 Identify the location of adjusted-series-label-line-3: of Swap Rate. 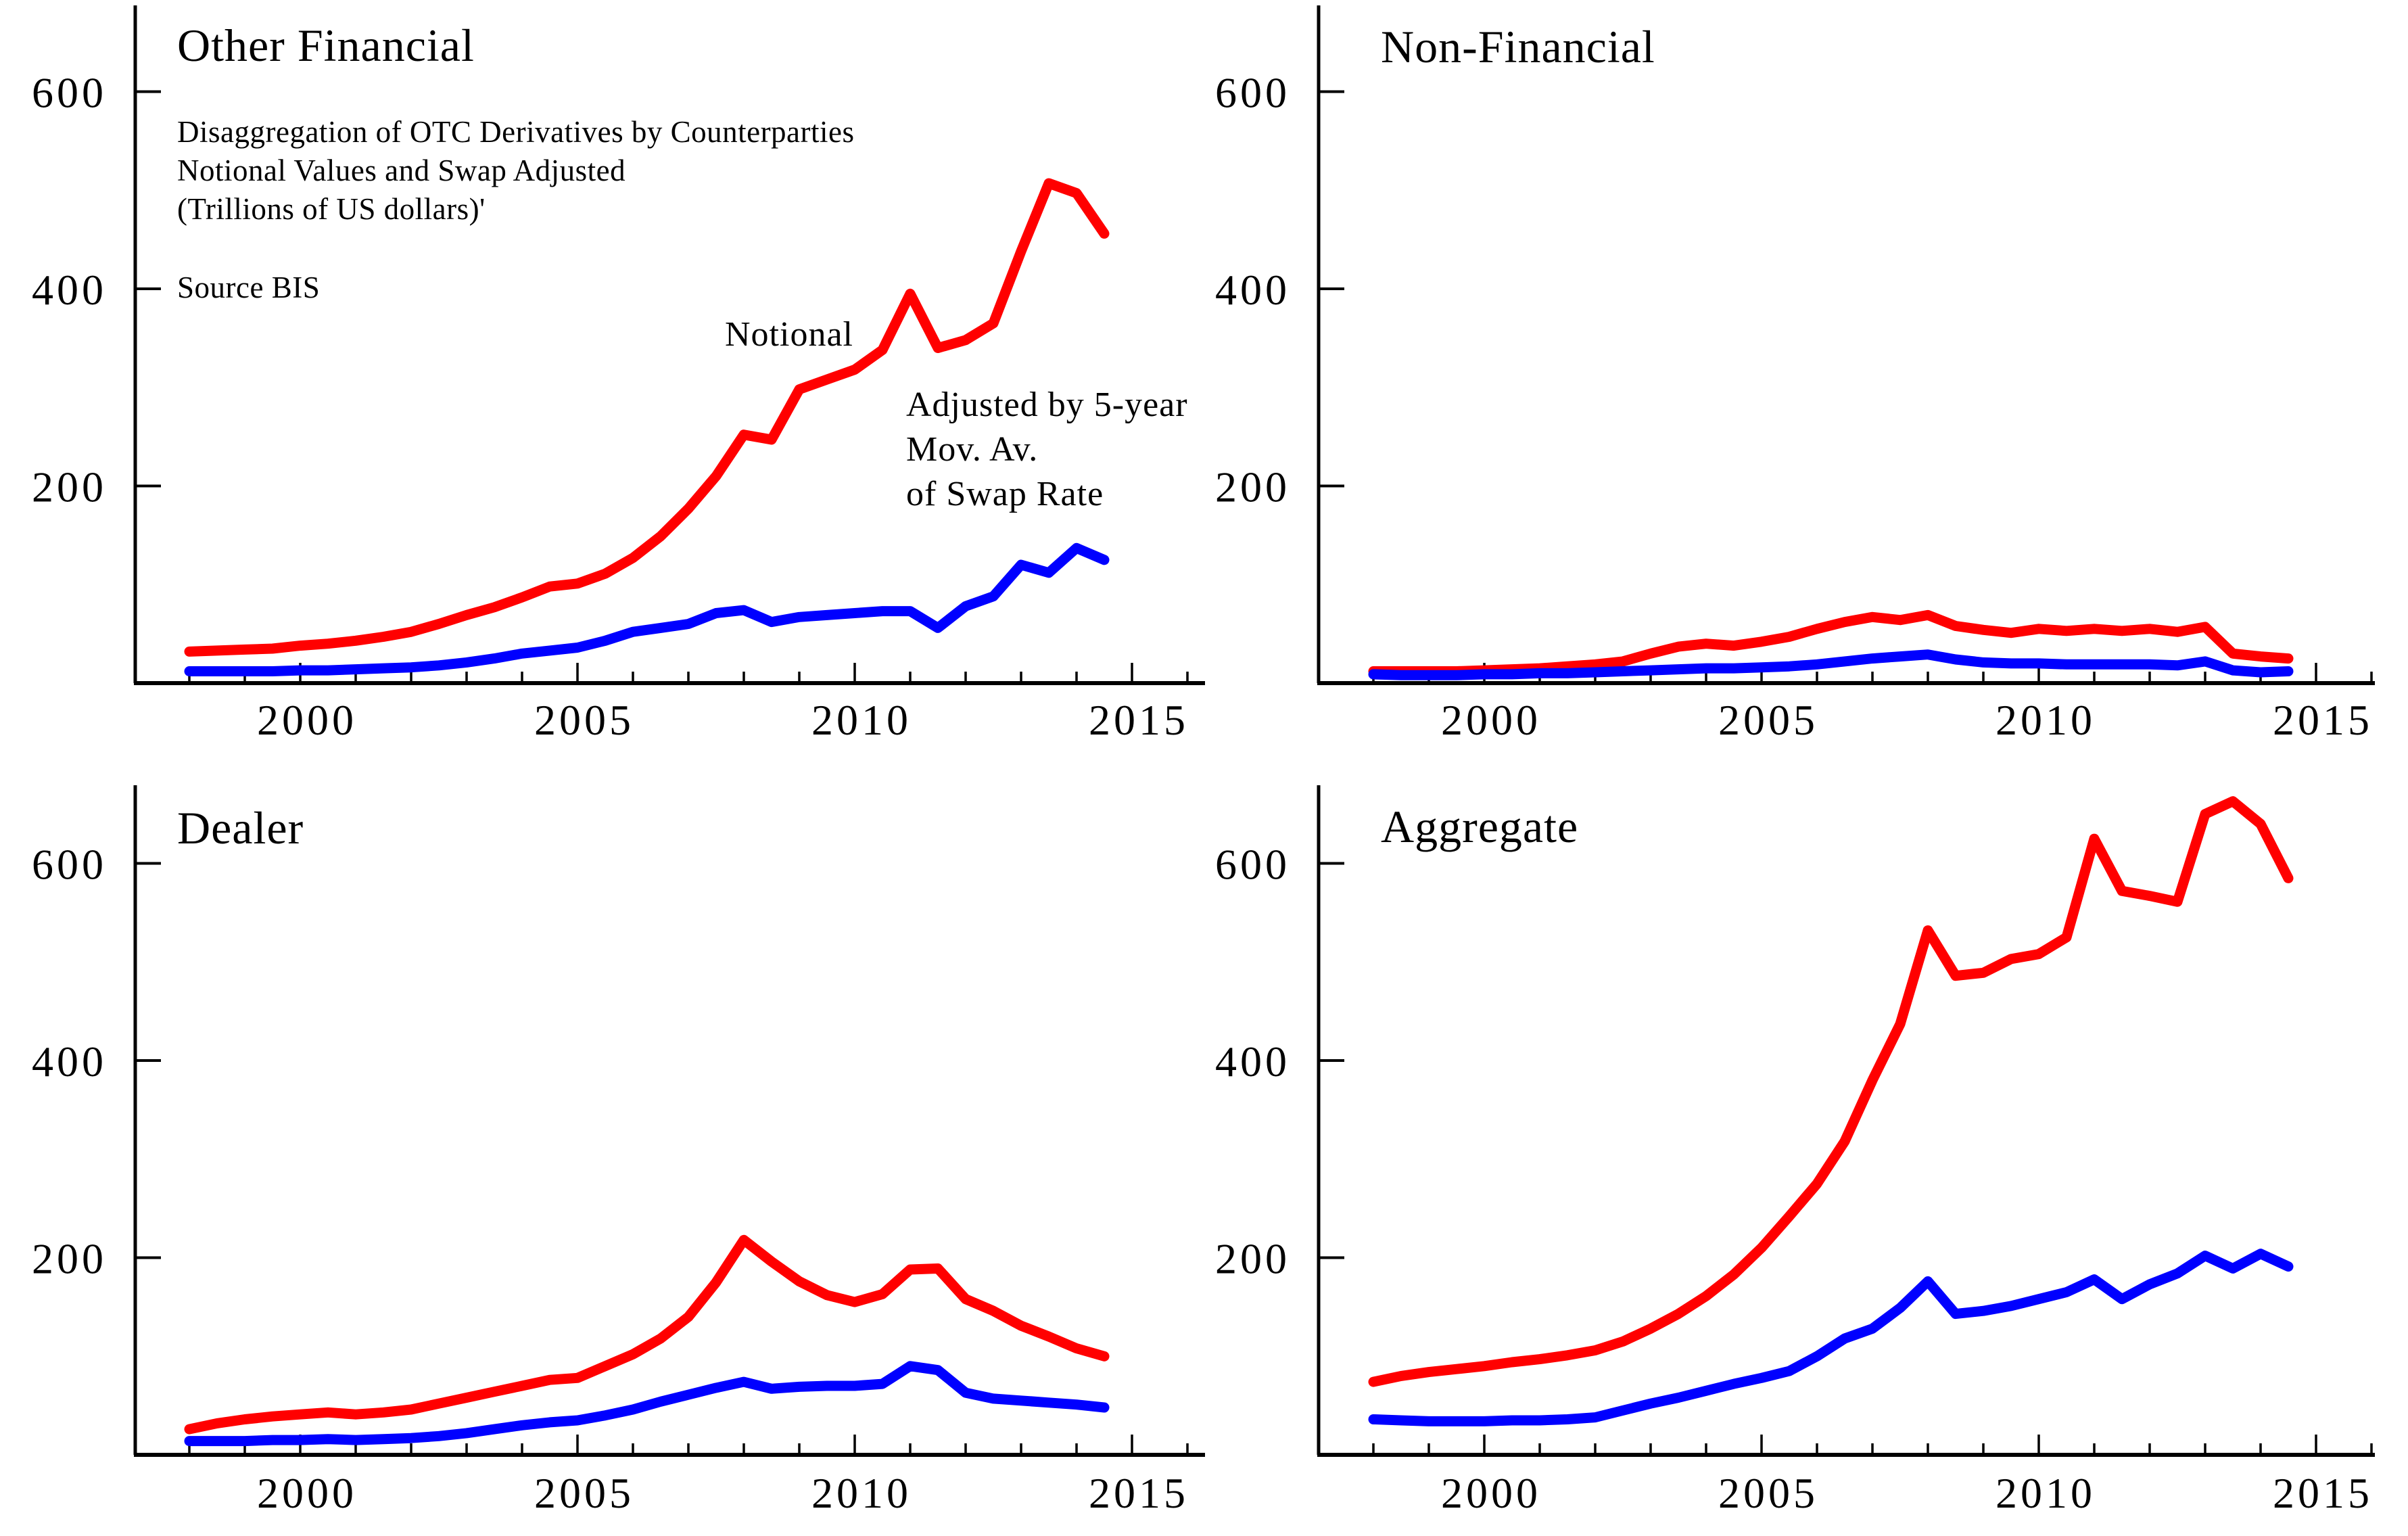
(1005, 494).